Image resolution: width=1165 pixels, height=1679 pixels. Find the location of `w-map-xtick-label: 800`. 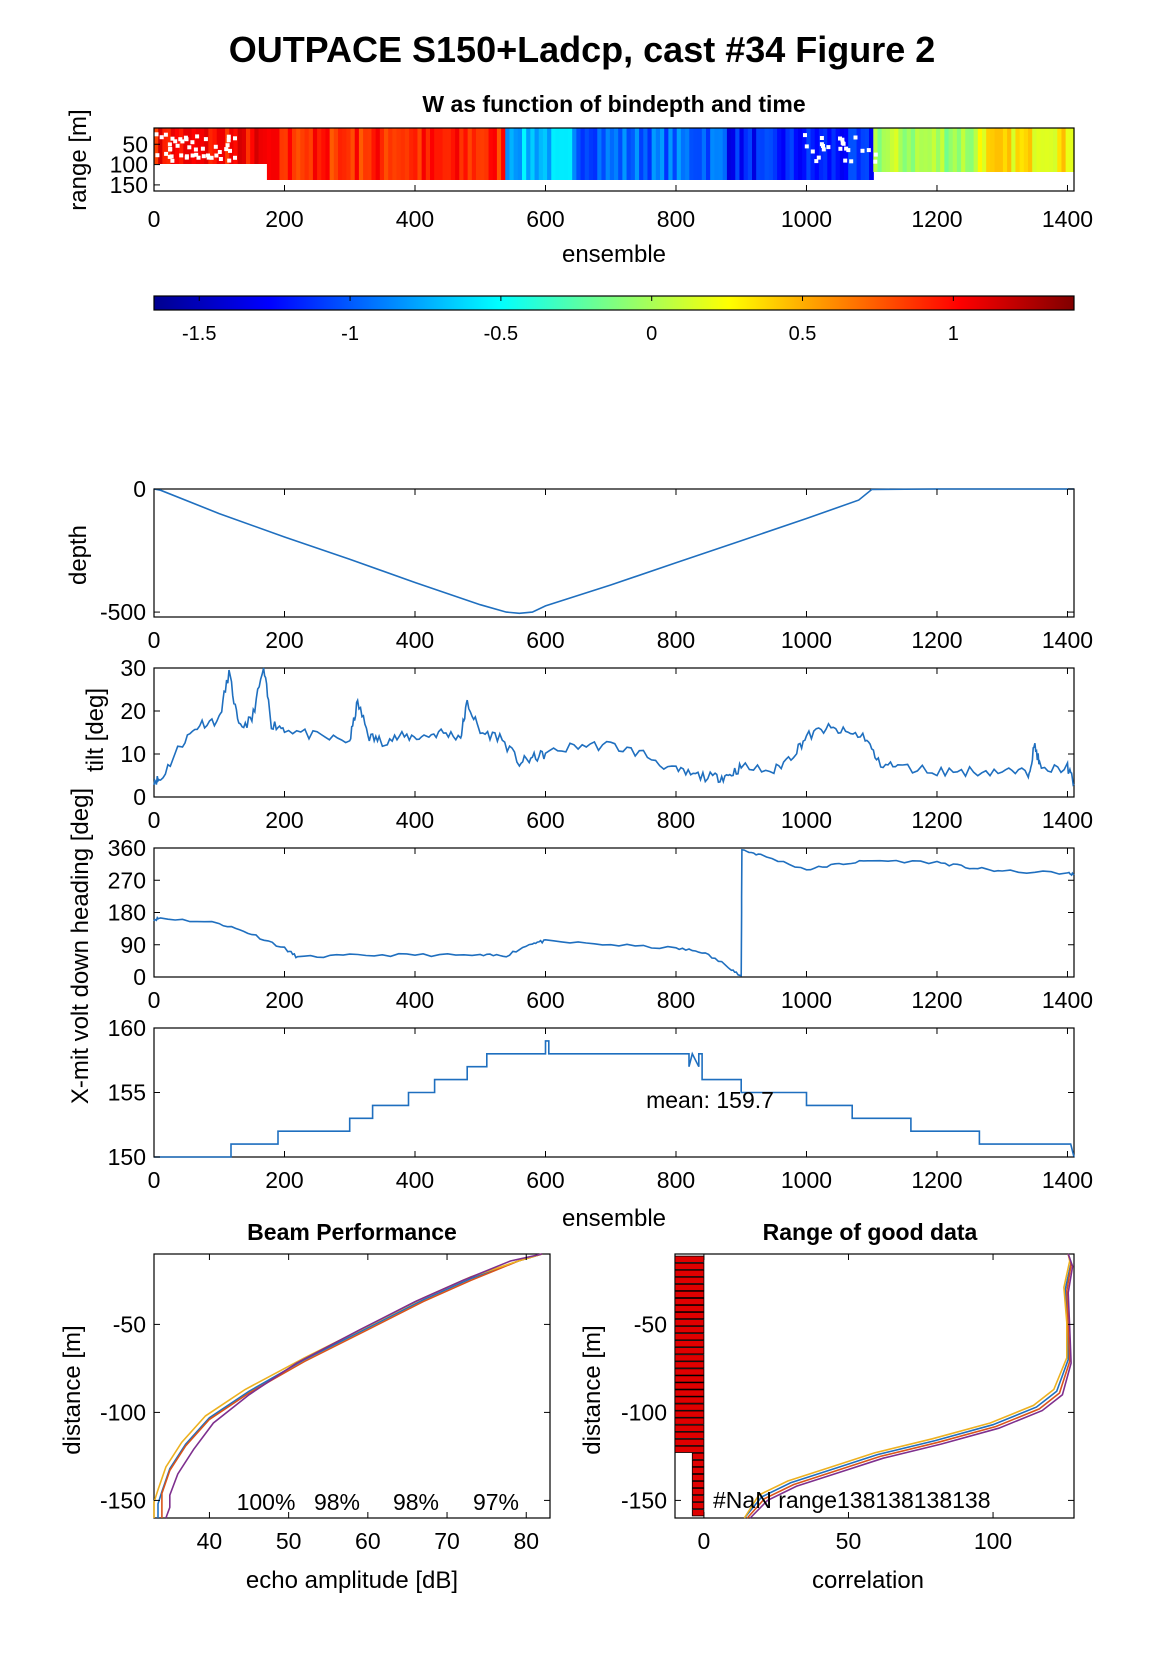

w-map-xtick-label: 800 is located at coordinates (676, 219).